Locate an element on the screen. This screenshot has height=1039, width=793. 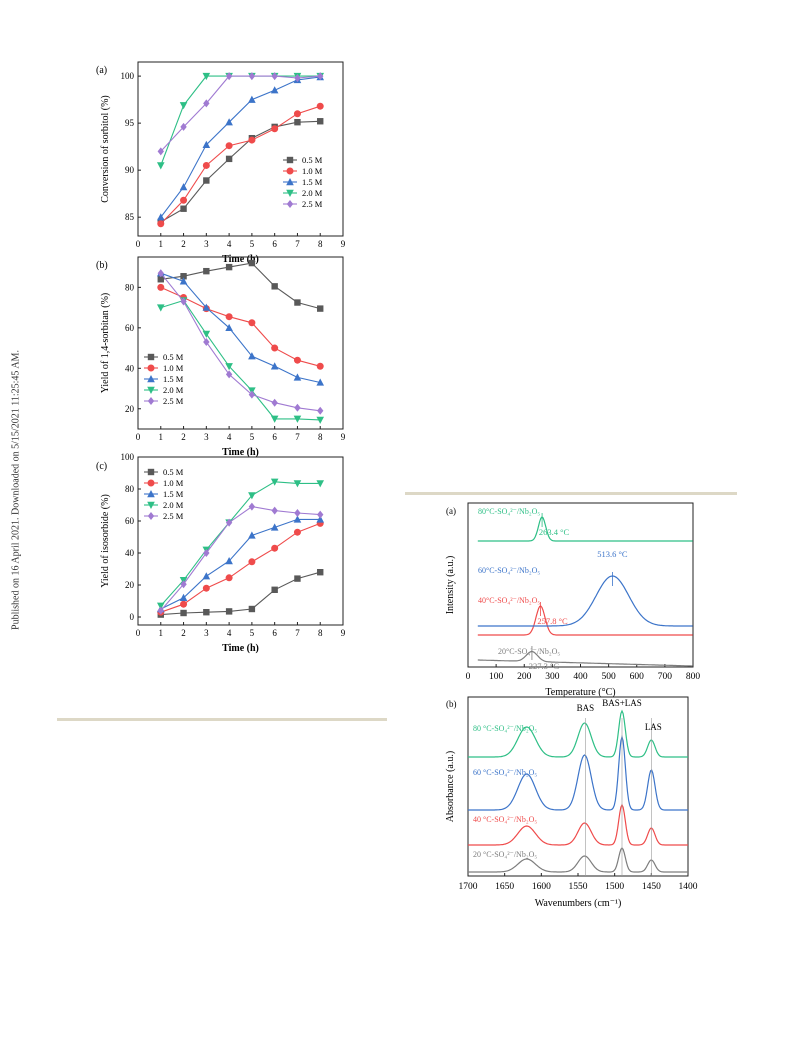
x-tick-label: 2 is located at coordinates (183, 633).